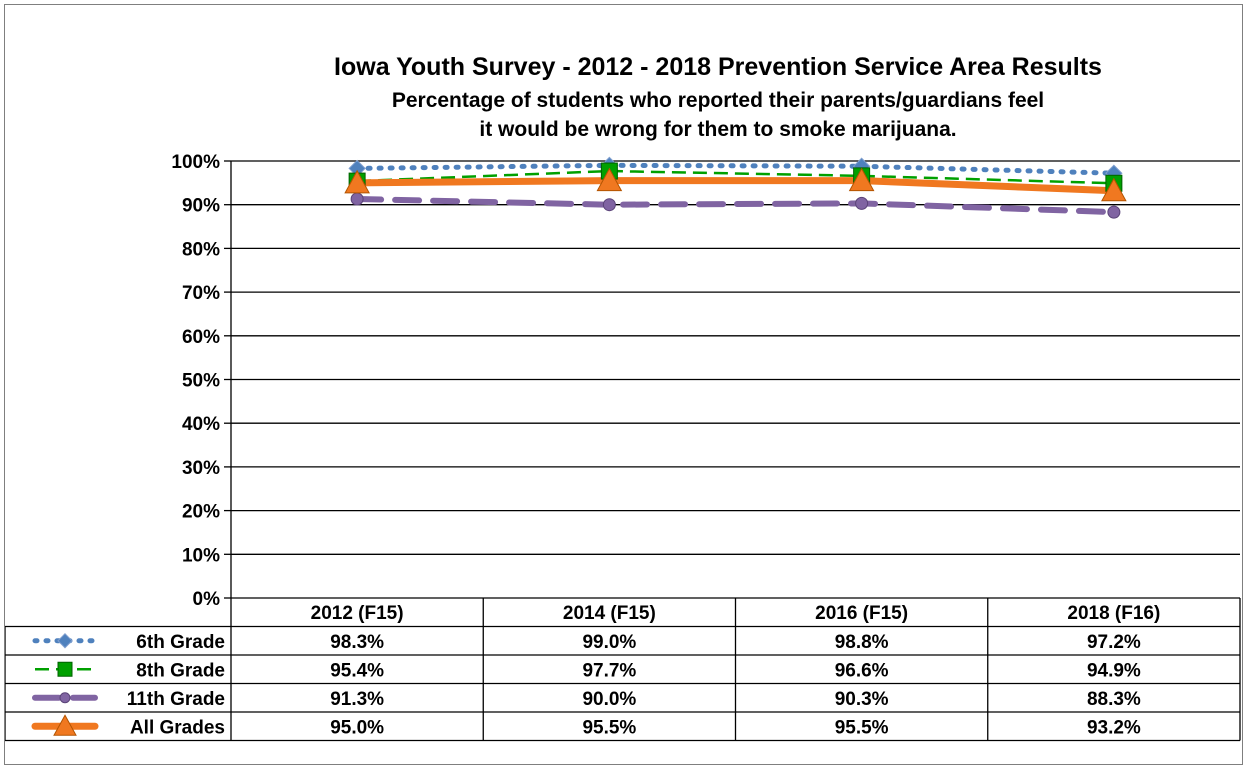  What do you see at coordinates (609, 670) in the screenshot?
I see `table-cell-value: 97.7%` at bounding box center [609, 670].